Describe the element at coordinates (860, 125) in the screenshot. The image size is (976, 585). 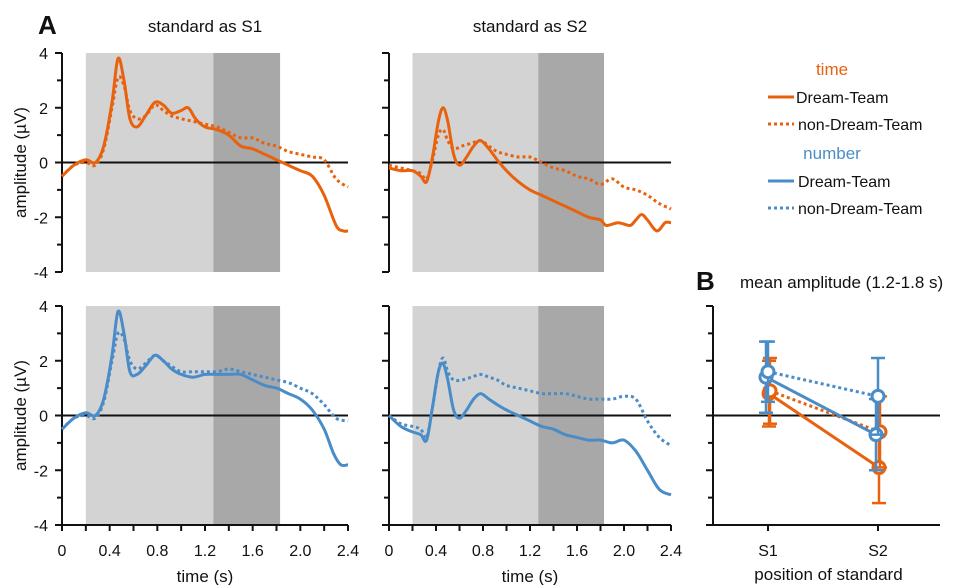
I see `legend-time-nondream-label: non-Dream-Team` at that location.